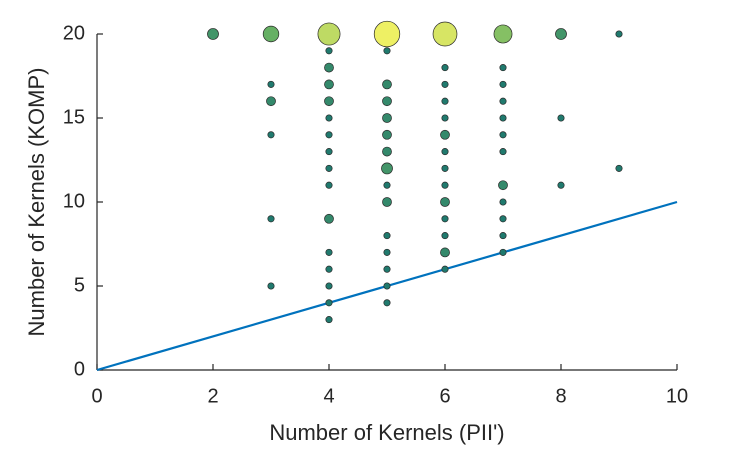 Image resolution: width=747 pixels, height=449 pixels. I want to click on x-tick-label: 6, so click(444, 396).